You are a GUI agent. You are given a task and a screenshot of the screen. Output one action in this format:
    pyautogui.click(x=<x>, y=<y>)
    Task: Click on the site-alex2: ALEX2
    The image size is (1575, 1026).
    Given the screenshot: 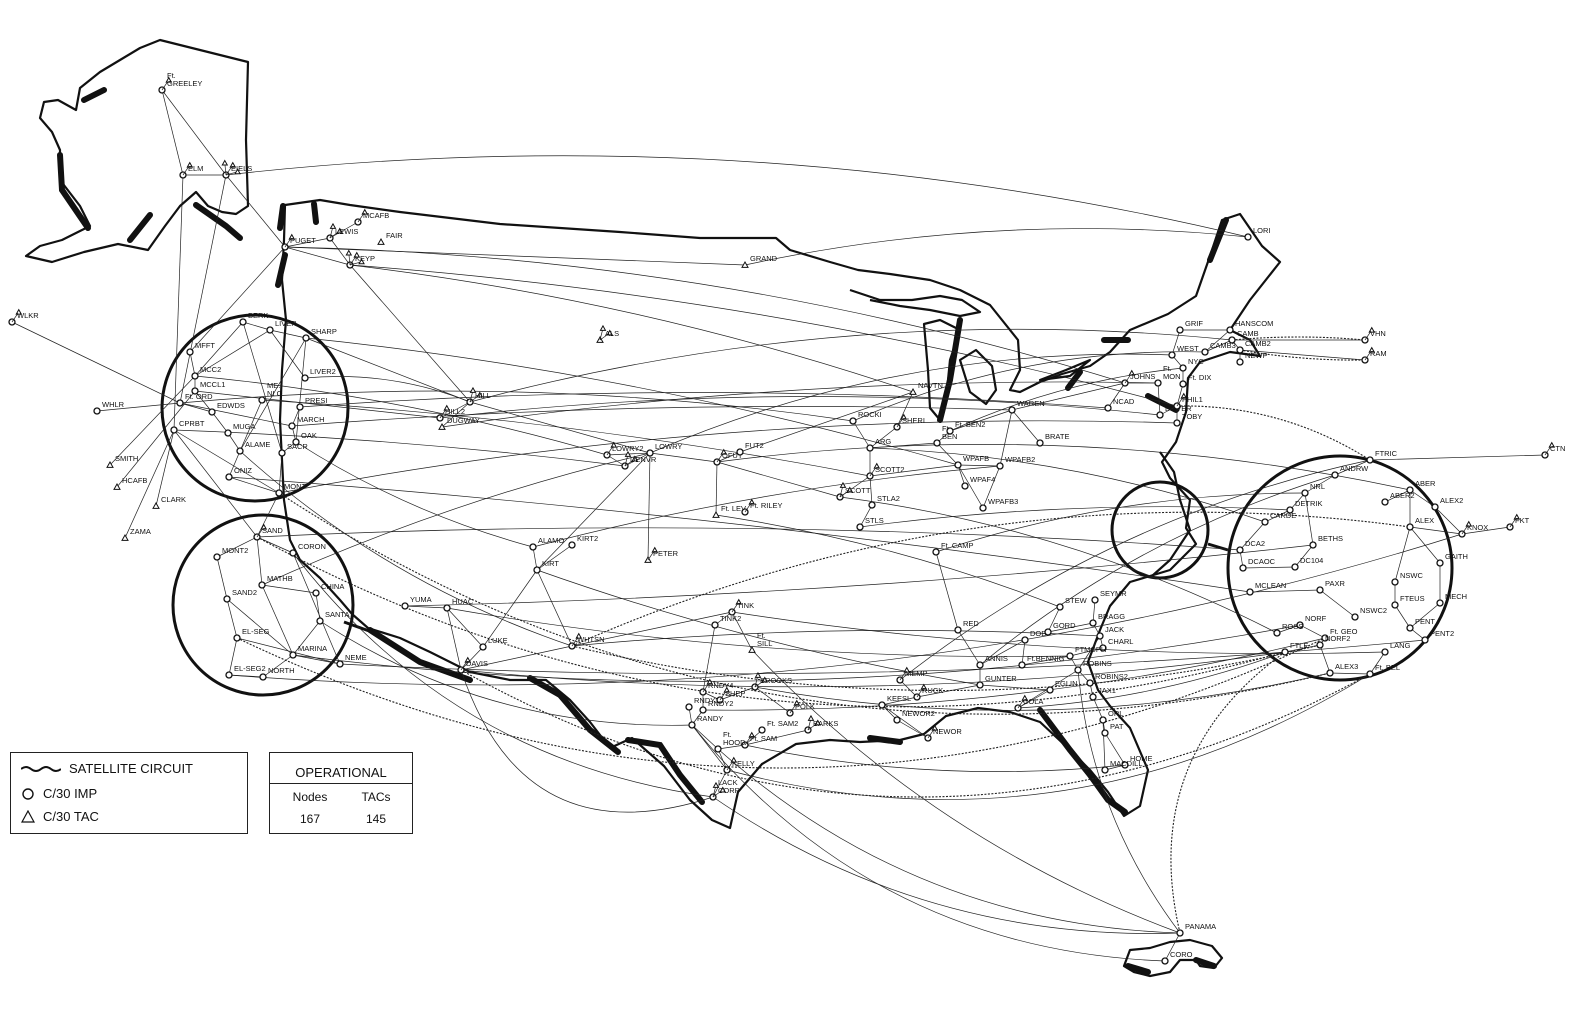 What is the action you would take?
    pyautogui.click(x=1447, y=503)
    